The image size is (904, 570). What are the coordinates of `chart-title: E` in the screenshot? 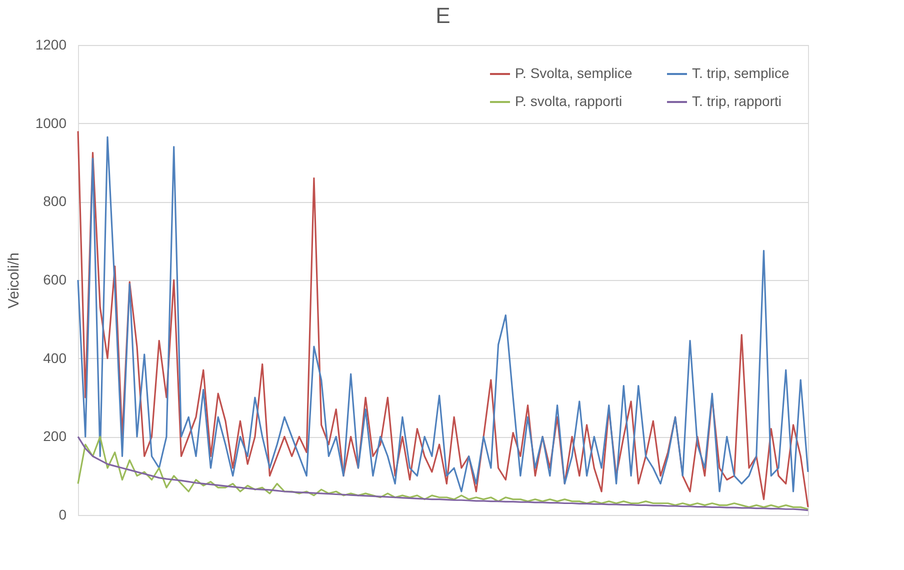 It's located at (443, 15).